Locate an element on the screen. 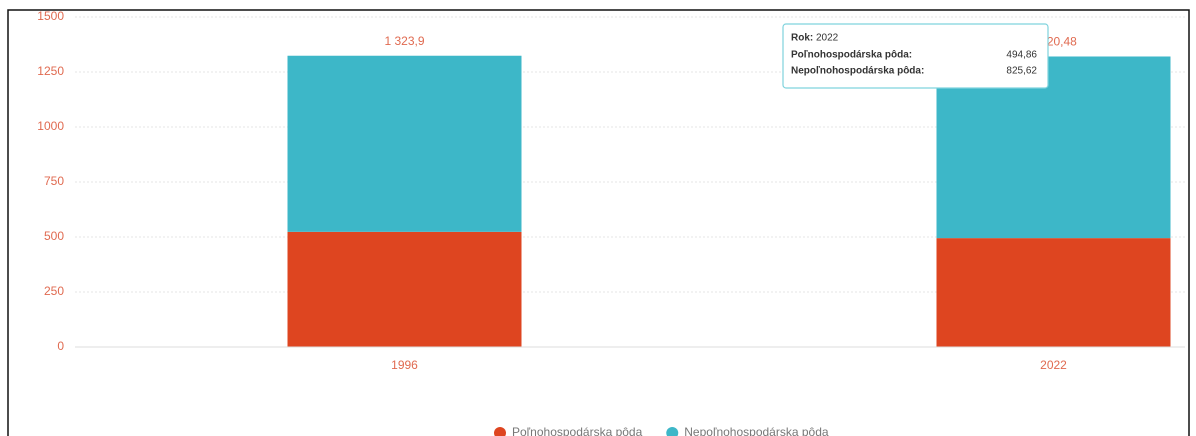 The width and height of the screenshot is (1196, 436). tooltip-row-value: 494,86 is located at coordinates (1021, 55).